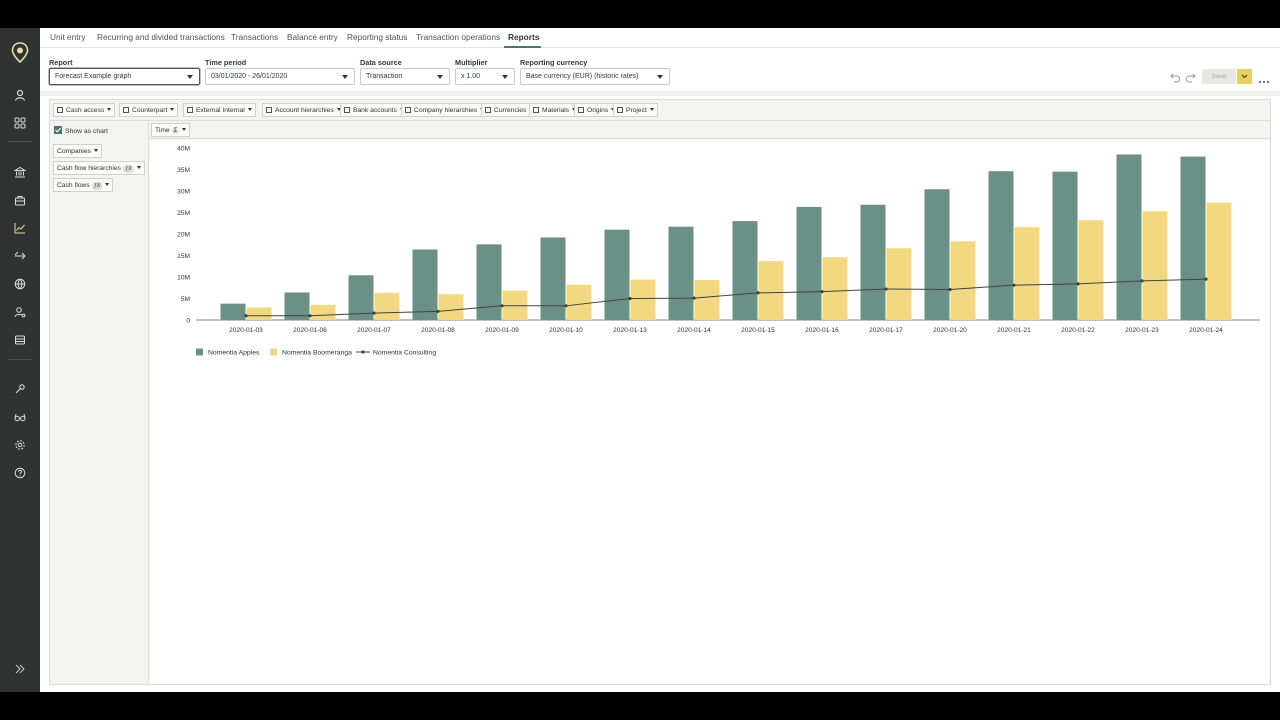 The width and height of the screenshot is (1280, 720). I want to click on globe-icon, so click(20, 284).